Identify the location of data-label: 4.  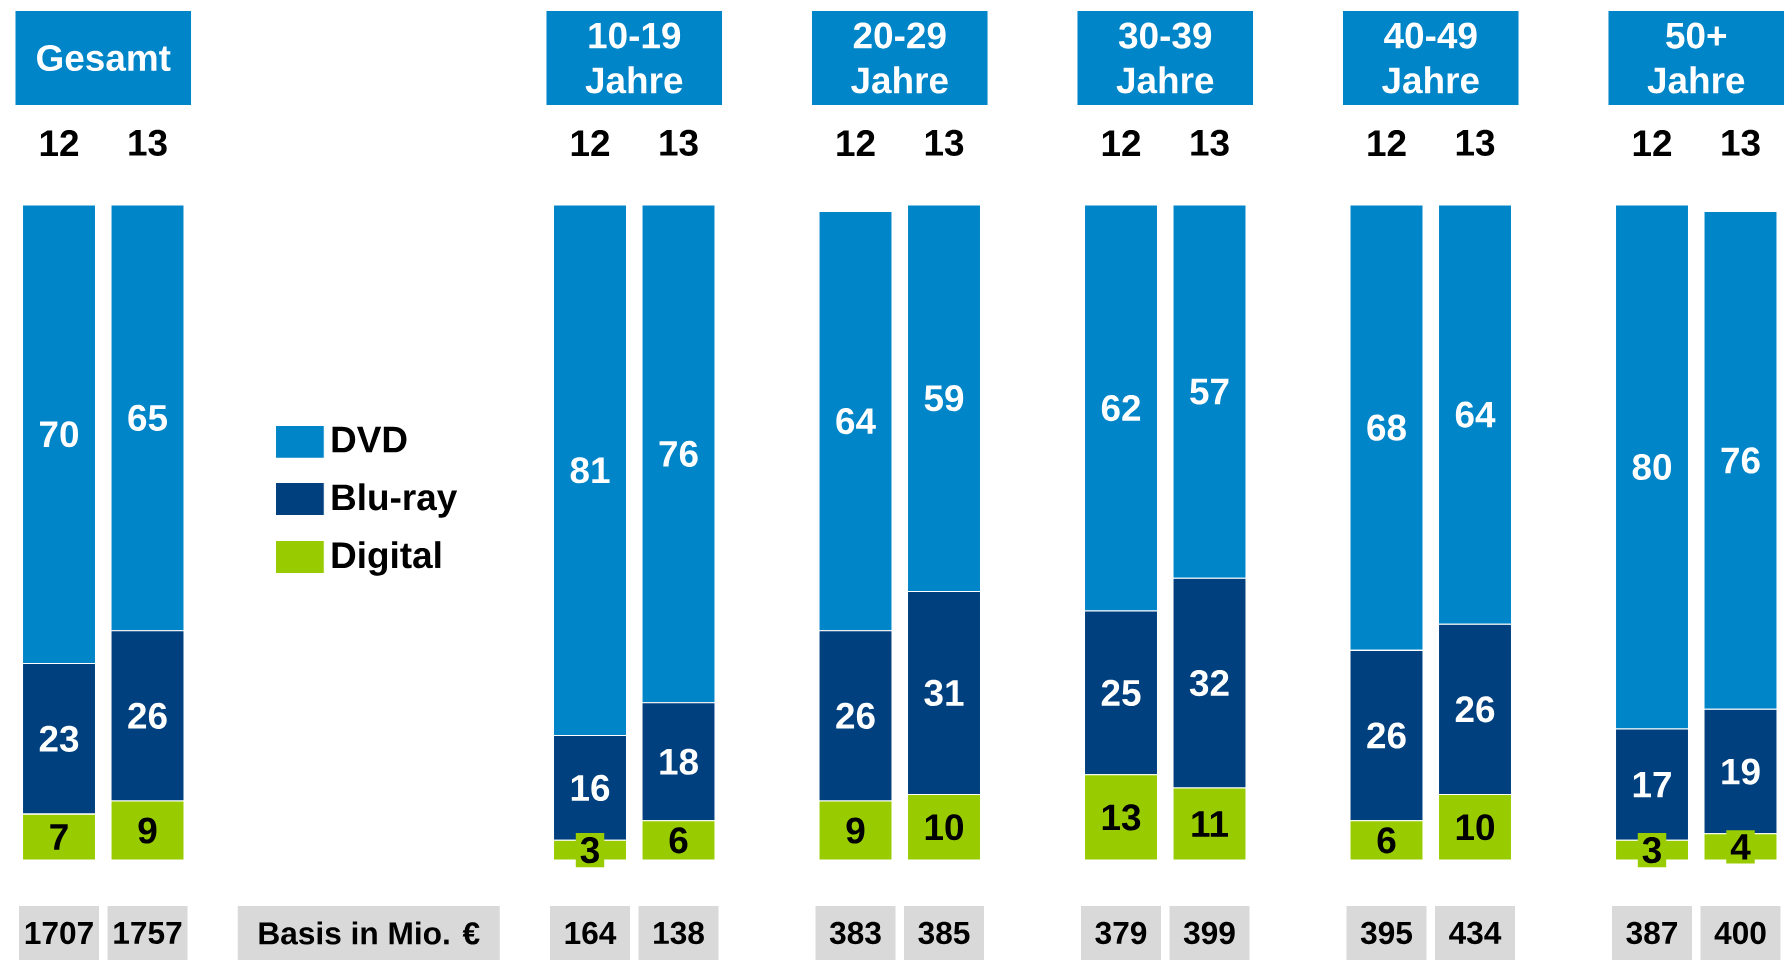
(1740, 847).